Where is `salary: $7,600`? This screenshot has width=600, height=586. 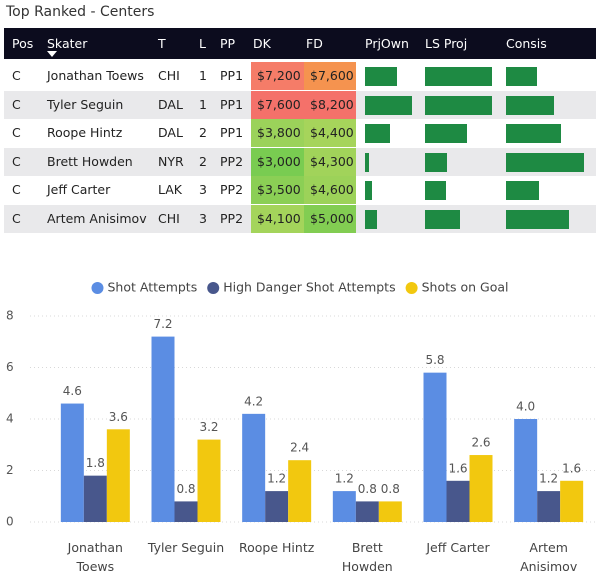
salary: $7,600 is located at coordinates (332, 75).